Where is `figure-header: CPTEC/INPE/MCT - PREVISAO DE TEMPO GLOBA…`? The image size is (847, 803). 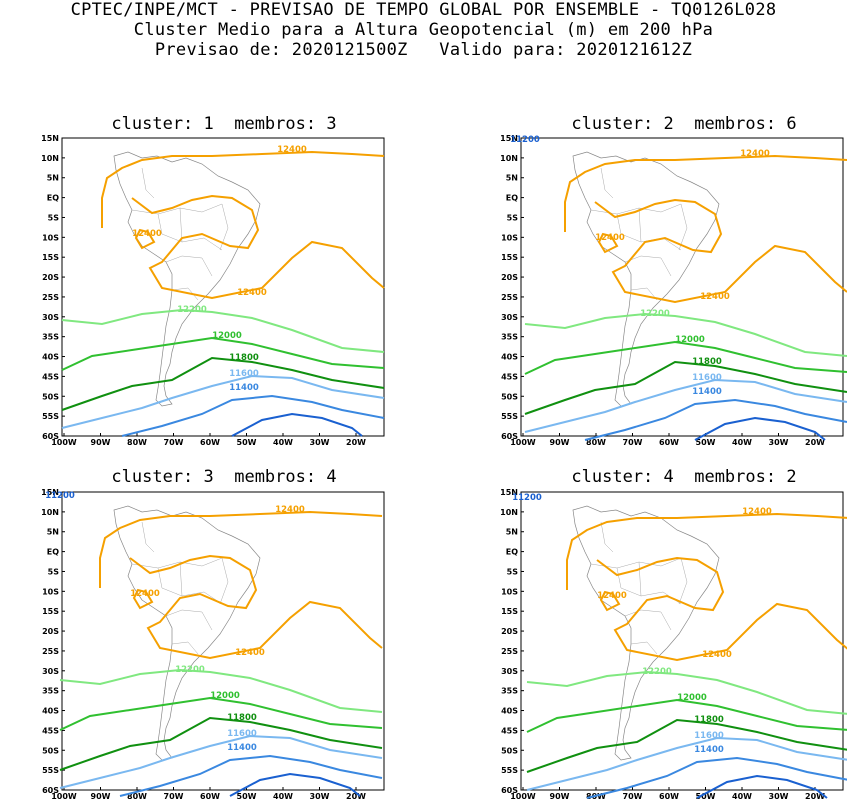 figure-header: CPTEC/INPE/MCT - PREVISAO DE TEMPO GLOBA… is located at coordinates (423, 30).